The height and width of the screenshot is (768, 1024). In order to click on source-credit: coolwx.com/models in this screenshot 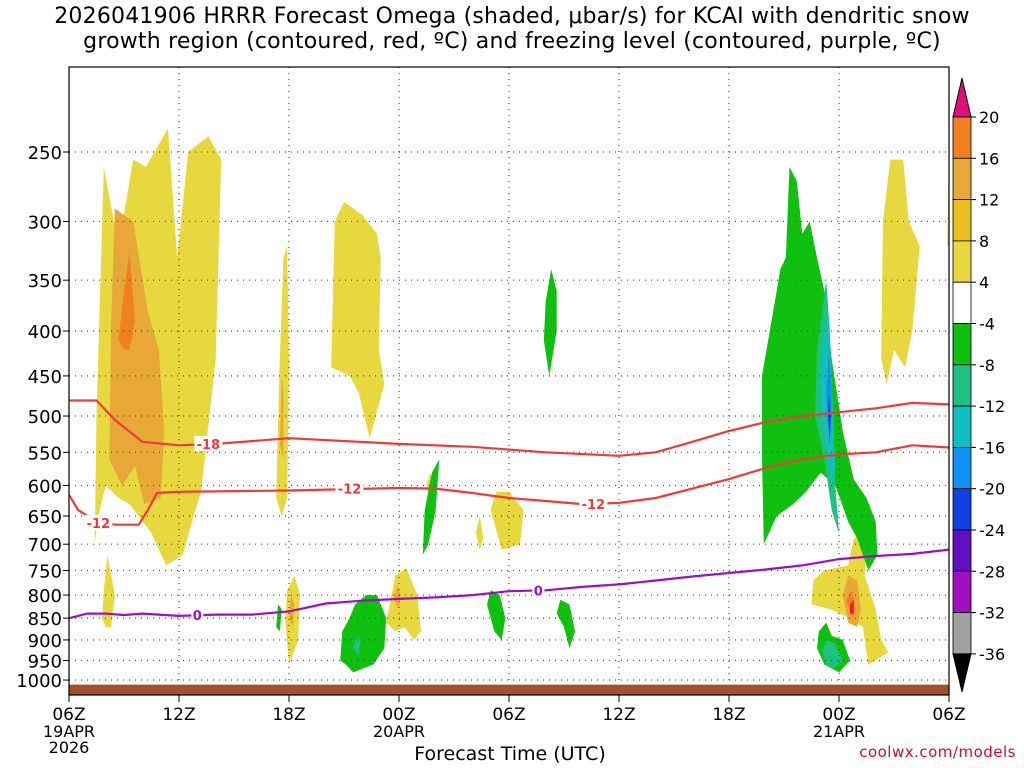, I will do `click(937, 752)`.